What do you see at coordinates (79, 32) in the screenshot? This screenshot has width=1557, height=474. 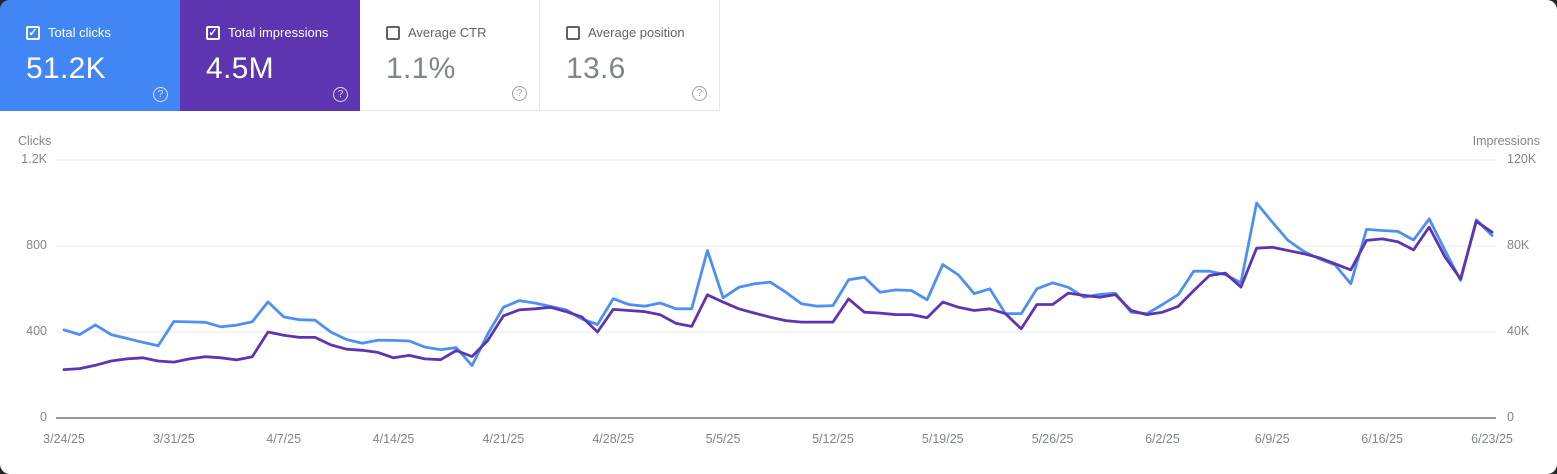 I see `card-label: Total clicks` at bounding box center [79, 32].